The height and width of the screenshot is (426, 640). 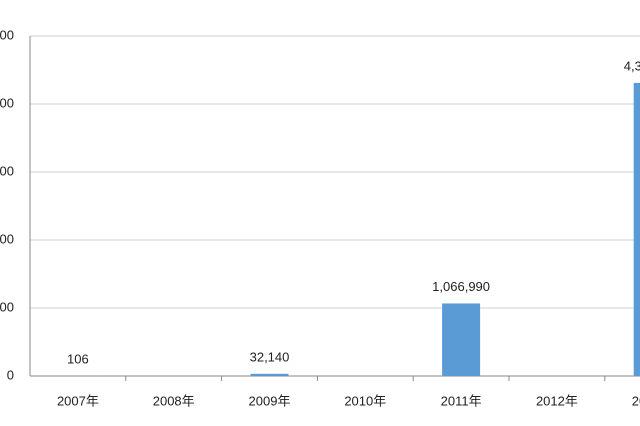 I want to click on y-tick-label: 2,000,000, so click(x=7, y=238).